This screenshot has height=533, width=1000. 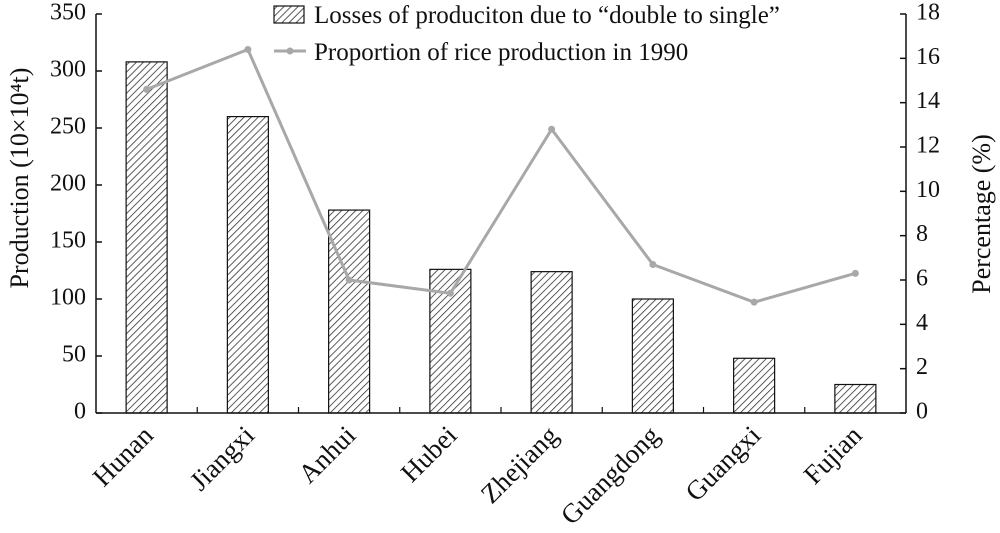 I want to click on right-tick-label: 12, so click(x=928, y=146).